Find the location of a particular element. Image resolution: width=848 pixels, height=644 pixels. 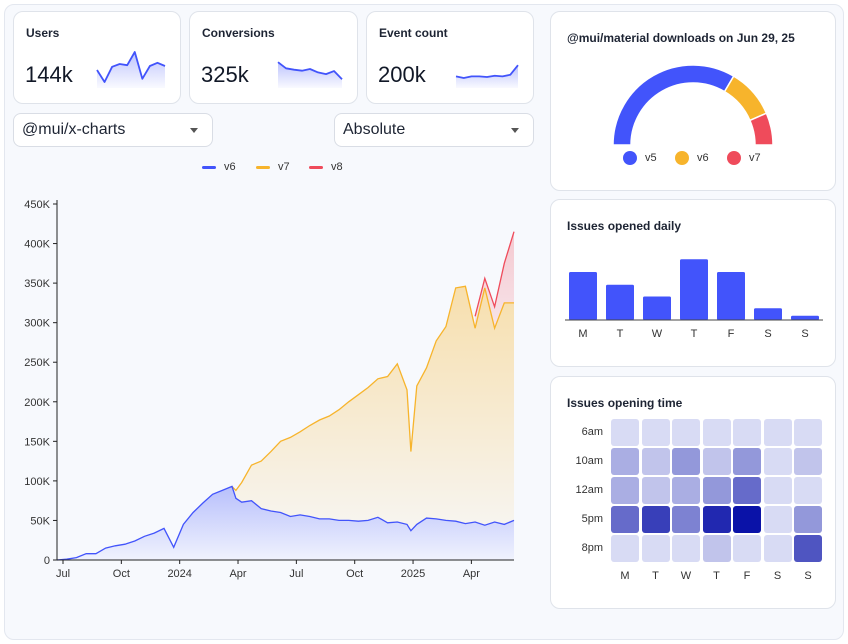

bars-title: Issues opened daily is located at coordinates (624, 226).